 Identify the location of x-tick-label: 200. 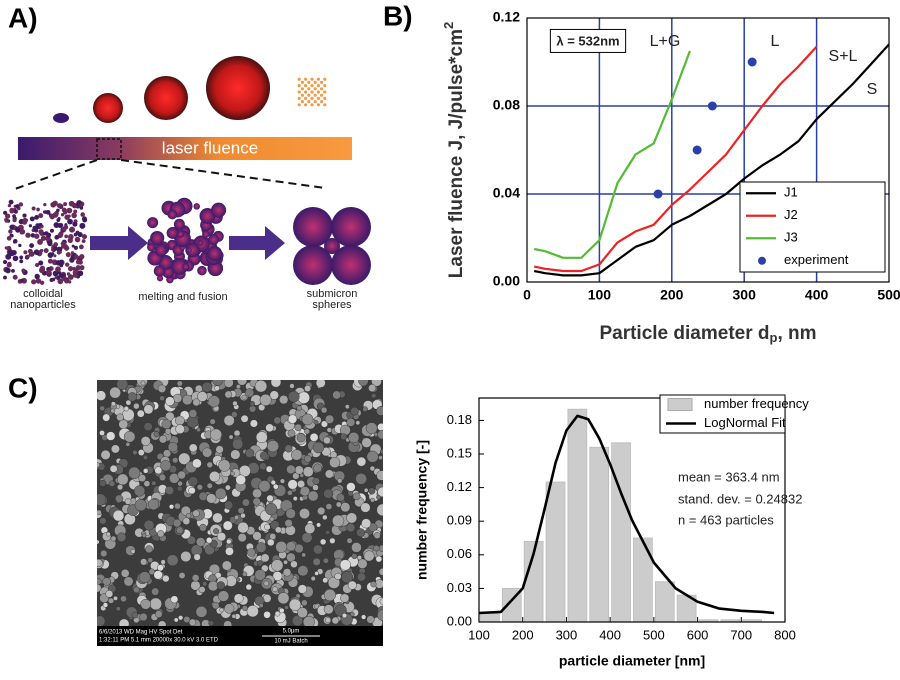
(523, 634).